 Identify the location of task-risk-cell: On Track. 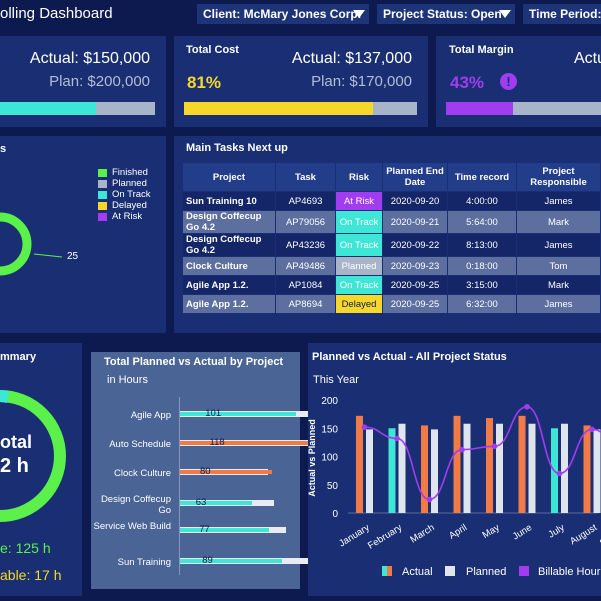
(359, 285).